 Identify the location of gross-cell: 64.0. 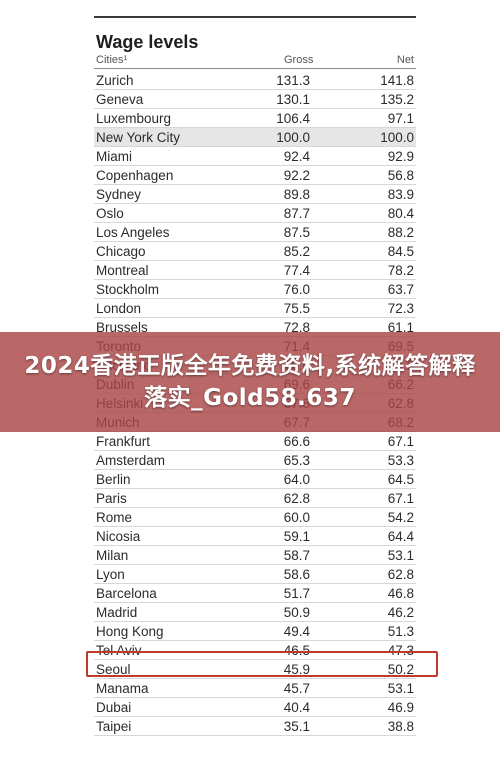
(296, 479).